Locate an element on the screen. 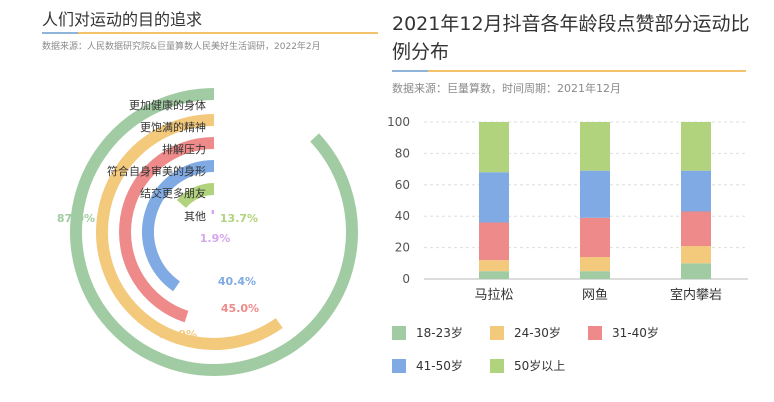 This screenshot has width=774, height=402. legend-item: 50岁以上 is located at coordinates (527, 365).